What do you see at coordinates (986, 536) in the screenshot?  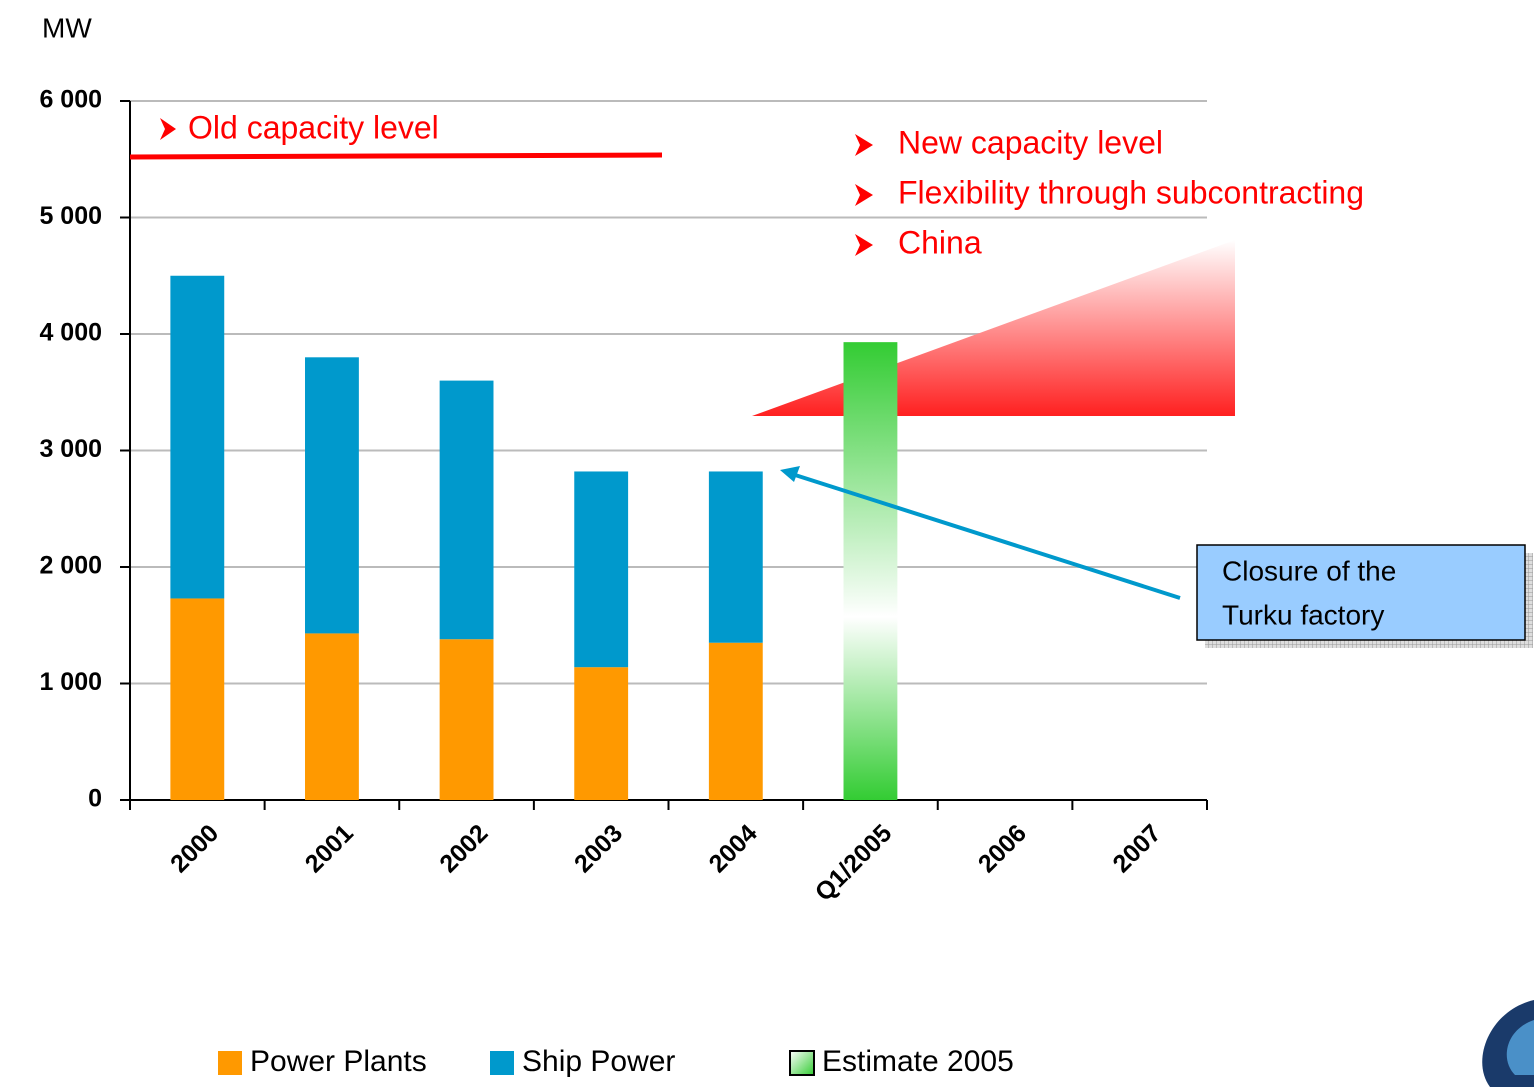 I see `arrow` at bounding box center [986, 536].